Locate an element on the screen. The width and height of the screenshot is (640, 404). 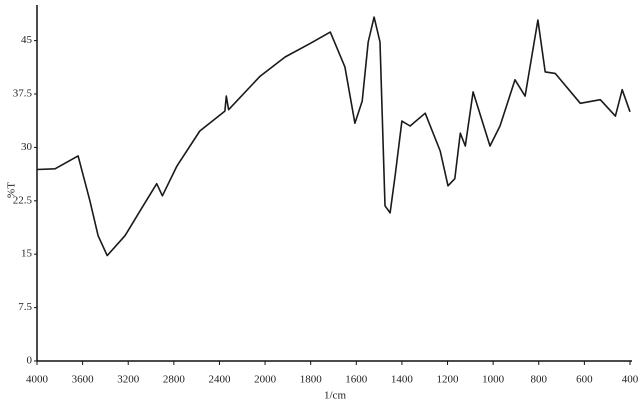
y-tick-label: 30 is located at coordinates (27, 147).